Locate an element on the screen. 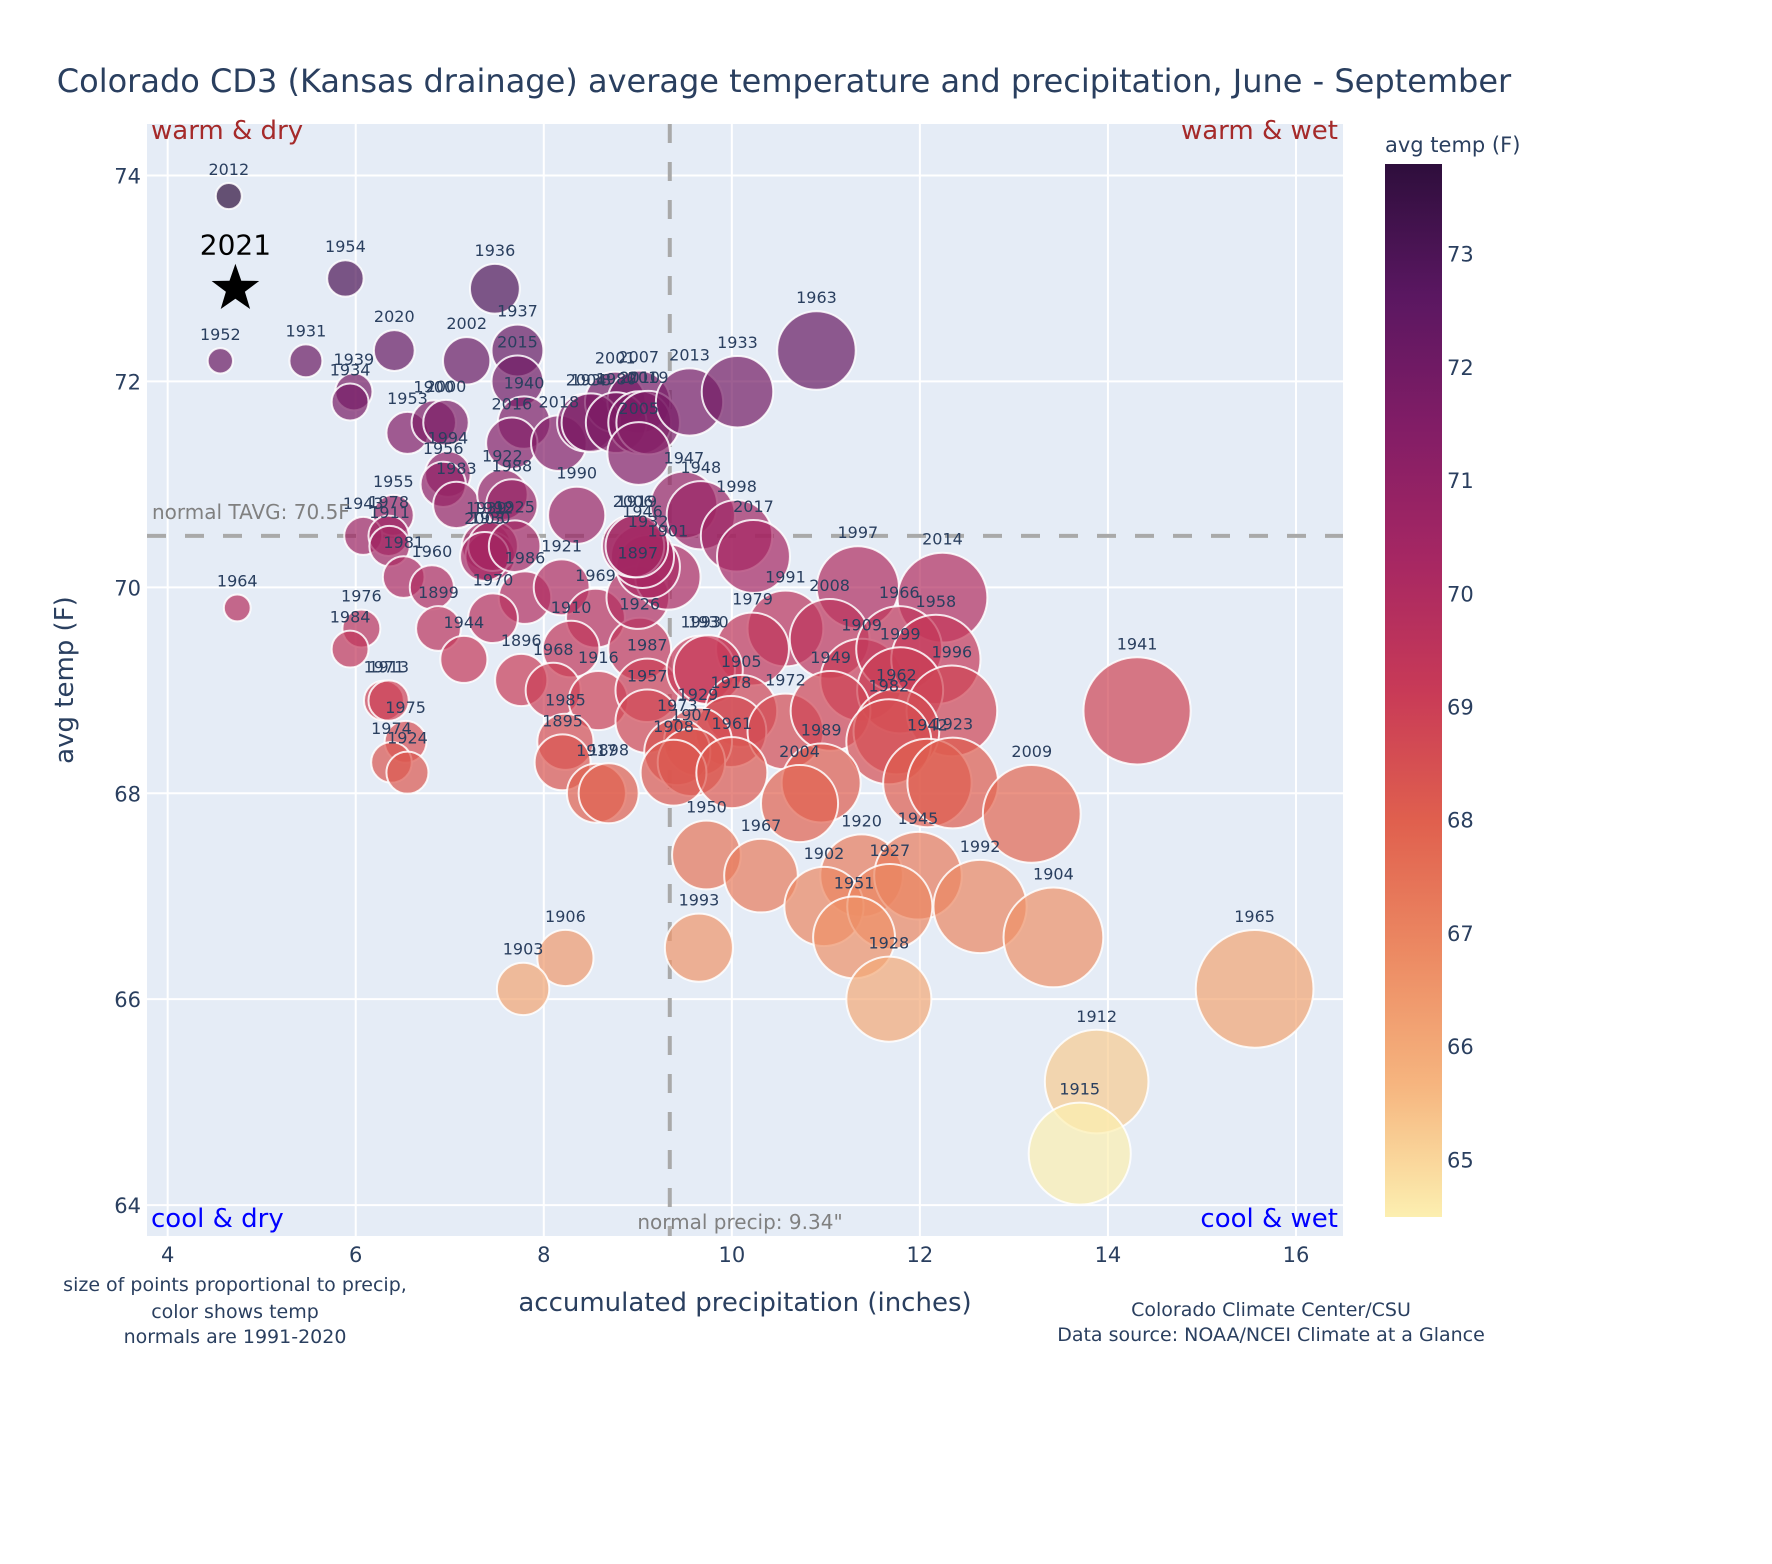 The image size is (1772, 1564). highlight-label: 2021 is located at coordinates (235, 245).